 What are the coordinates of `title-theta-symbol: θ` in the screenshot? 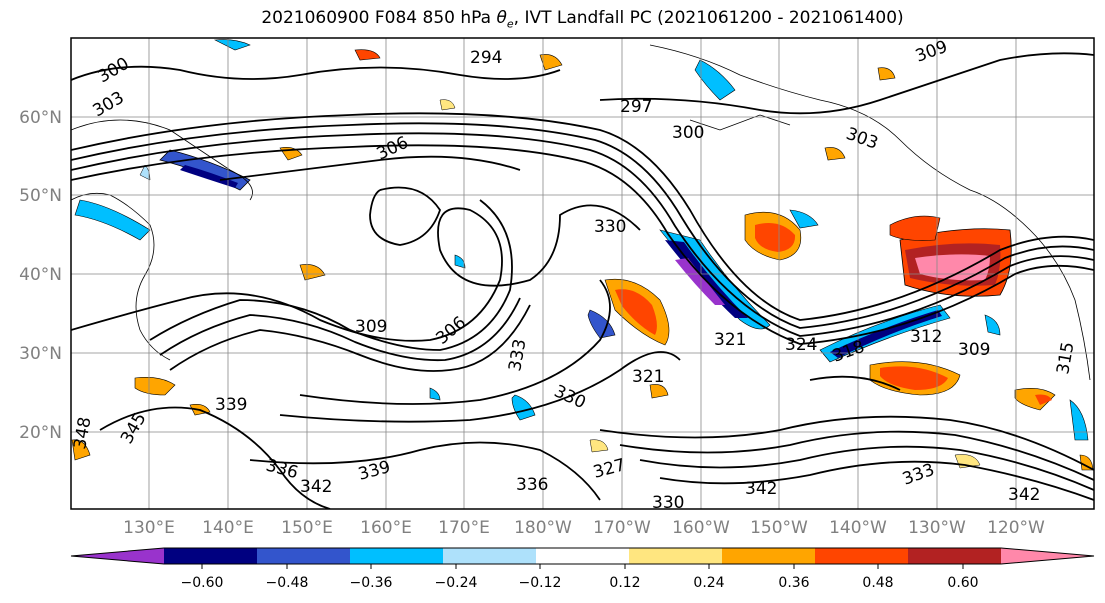 It's located at (501, 18).